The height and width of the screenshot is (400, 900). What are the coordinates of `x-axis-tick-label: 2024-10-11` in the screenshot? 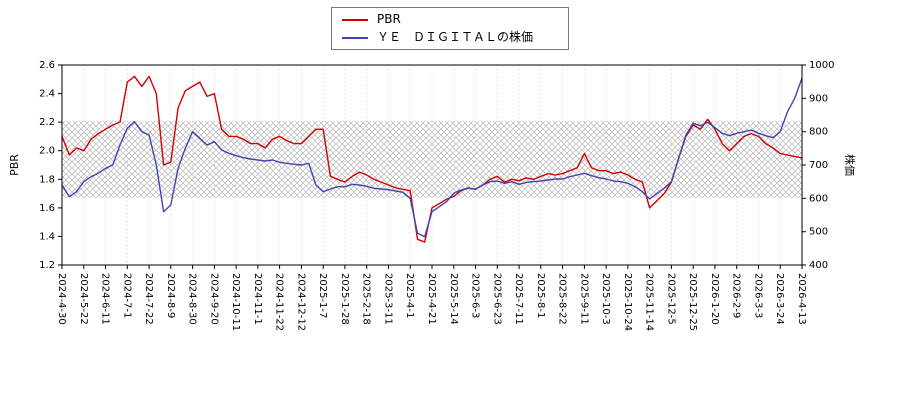 It's located at (235, 302).